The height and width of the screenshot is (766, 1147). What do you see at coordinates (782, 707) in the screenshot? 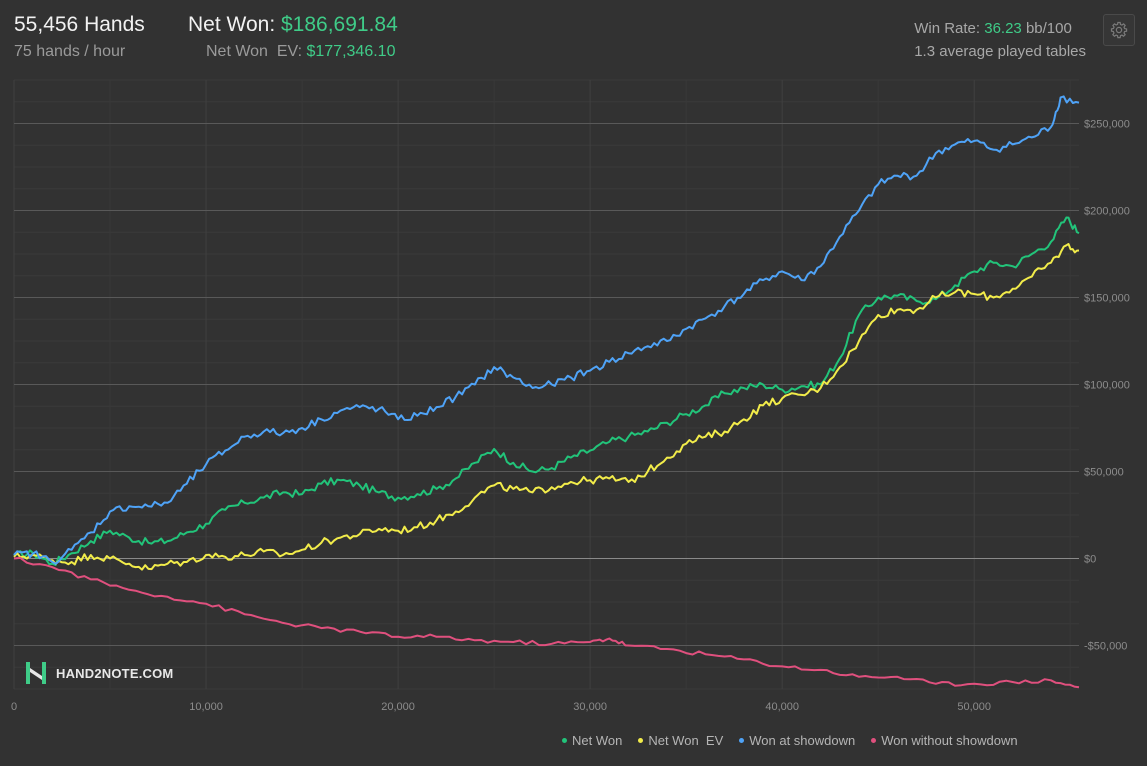
I see `x-tick-label: 40,000` at bounding box center [782, 707].